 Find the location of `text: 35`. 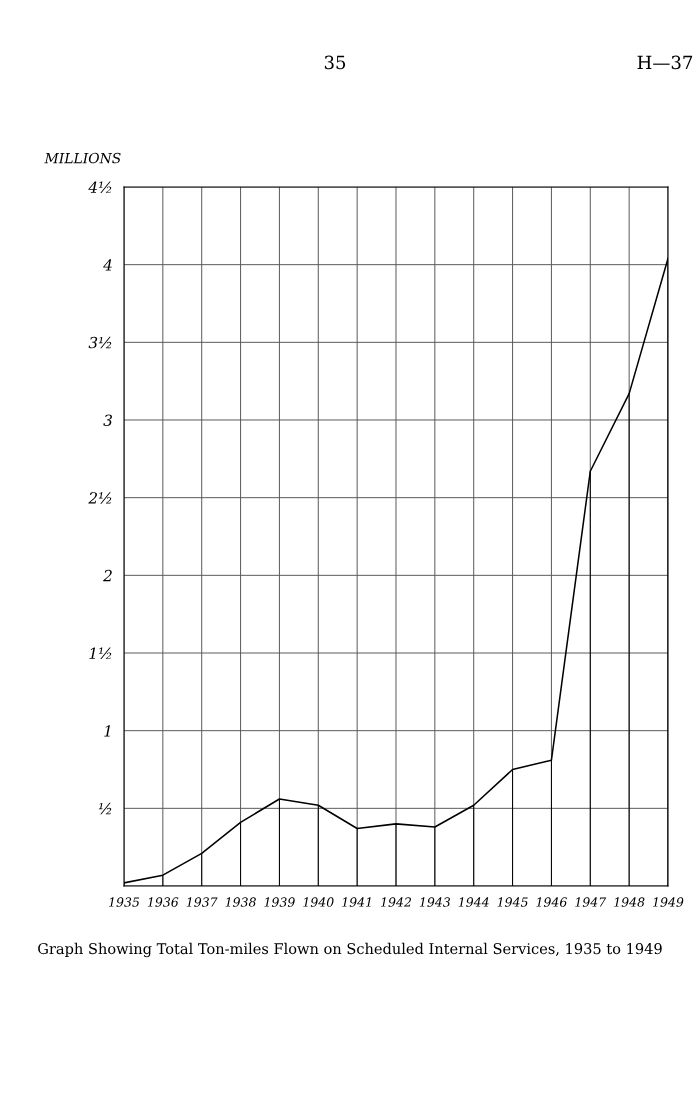

text: 35 is located at coordinates (335, 62).